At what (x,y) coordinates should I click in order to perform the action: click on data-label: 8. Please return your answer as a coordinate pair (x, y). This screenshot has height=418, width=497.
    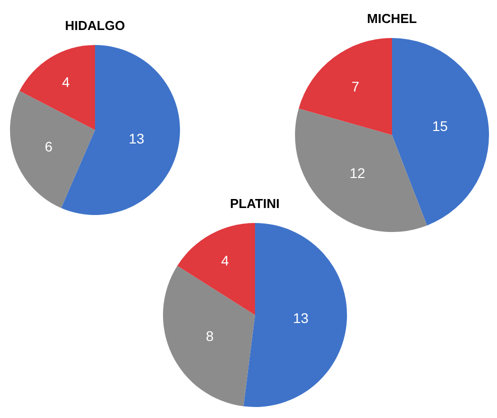
    Looking at the image, I should click on (210, 336).